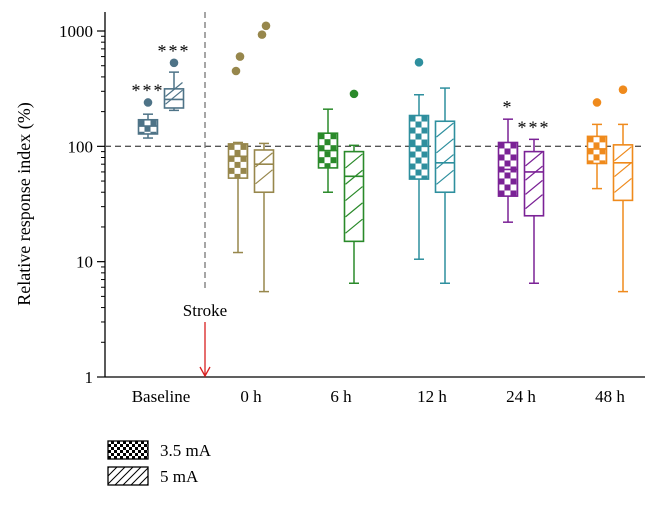  Describe the element at coordinates (84, 262) in the screenshot. I see `y-tick-label: 10` at that location.